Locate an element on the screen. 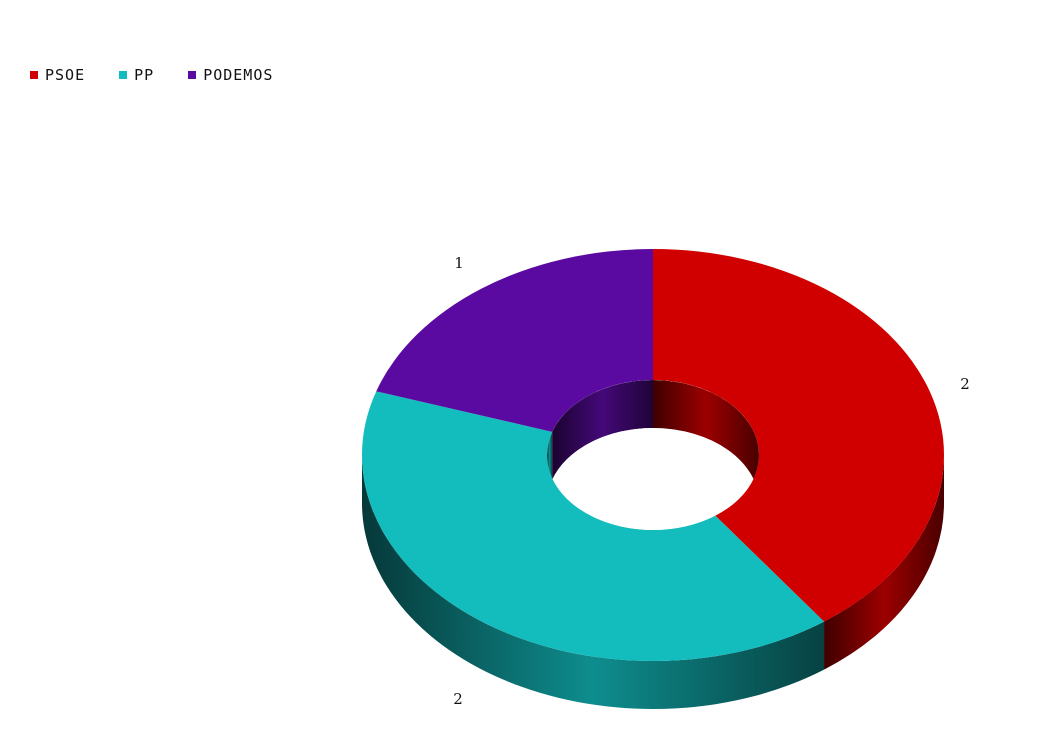 Image resolution: width=1053 pixels, height=742 pixels. legend-swatch-pp is located at coordinates (123, 75).